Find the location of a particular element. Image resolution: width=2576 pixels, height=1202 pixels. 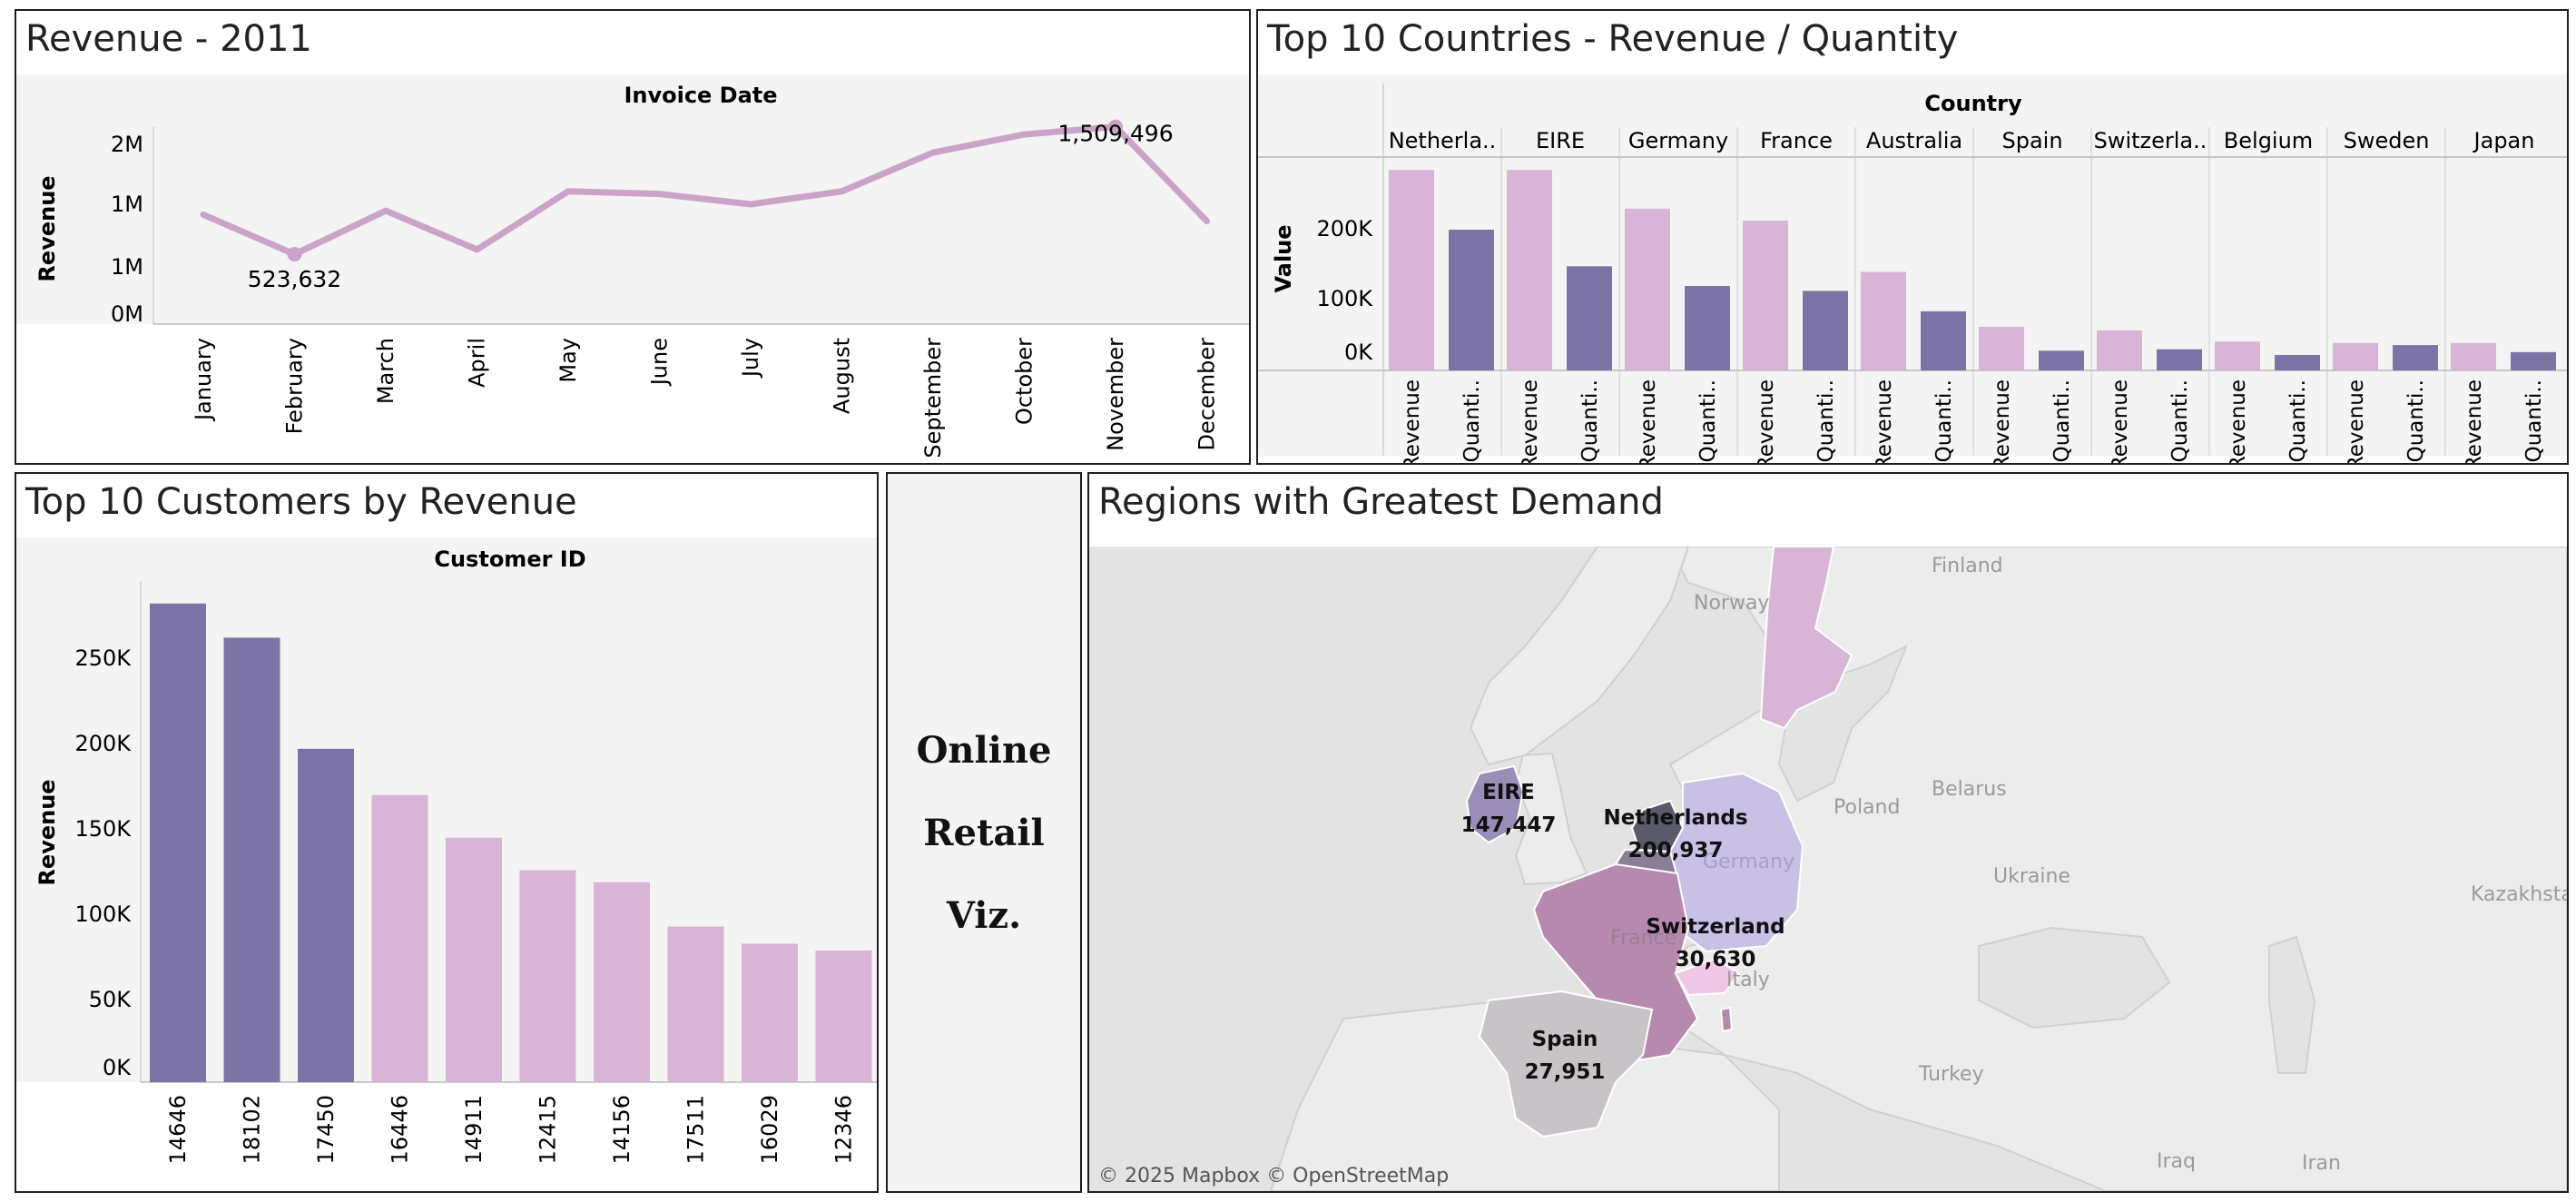

map-region-switzerland is located at coordinates (1707, 977).